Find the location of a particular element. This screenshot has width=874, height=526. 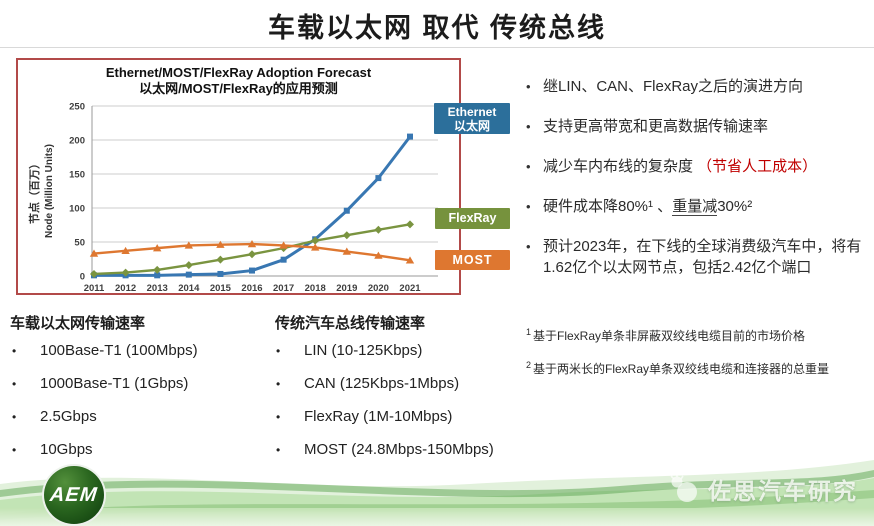

footnote-2: 2 基于两米长的FlexRay单条双绞线电缆和连接器的总重量 is located at coordinates (699, 368).